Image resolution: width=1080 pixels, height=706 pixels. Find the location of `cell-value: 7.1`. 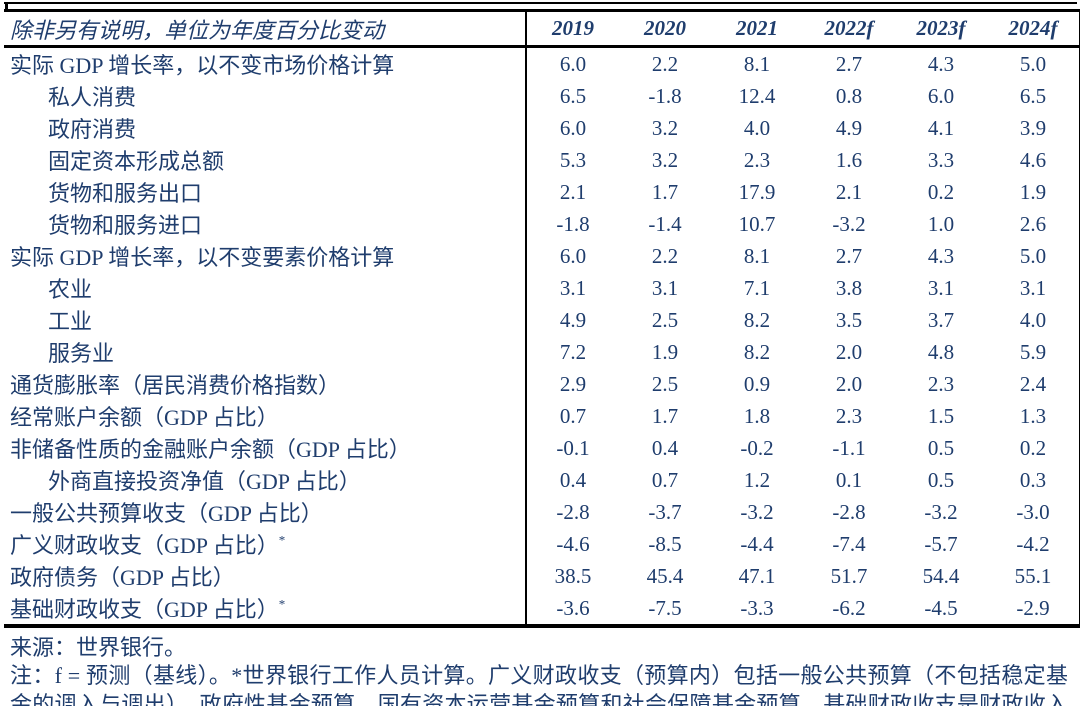

cell-value: 7.1 is located at coordinates (757, 287).